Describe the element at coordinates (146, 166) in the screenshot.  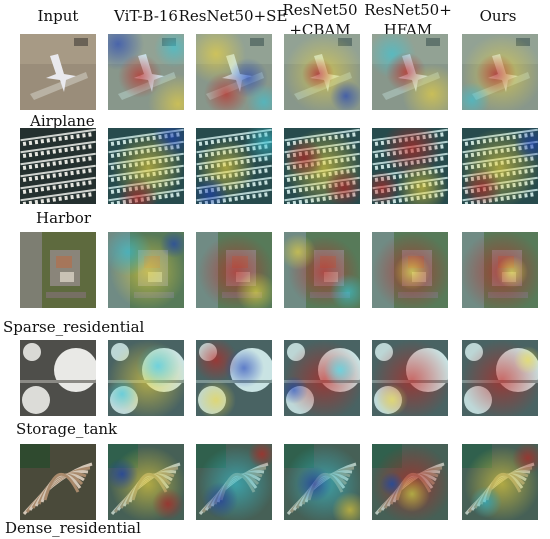
I see `tile-harbor-vit` at that location.